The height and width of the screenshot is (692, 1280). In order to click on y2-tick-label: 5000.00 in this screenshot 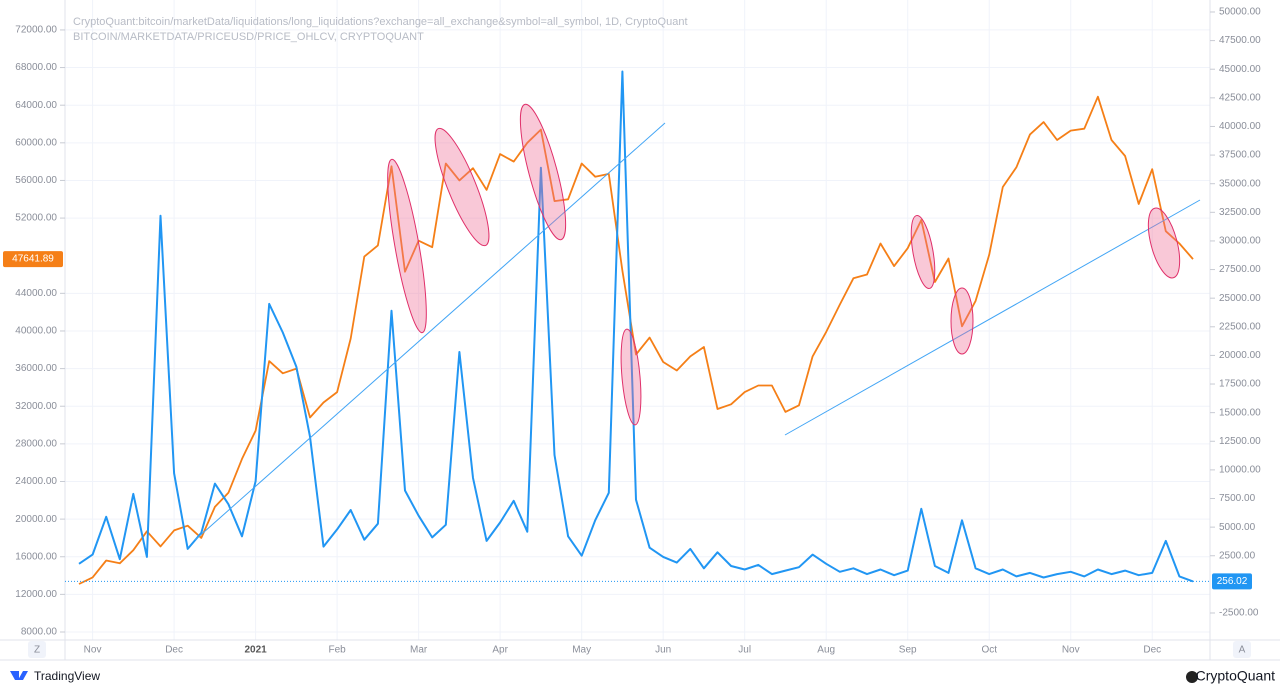, I will do `click(1237, 527)`.